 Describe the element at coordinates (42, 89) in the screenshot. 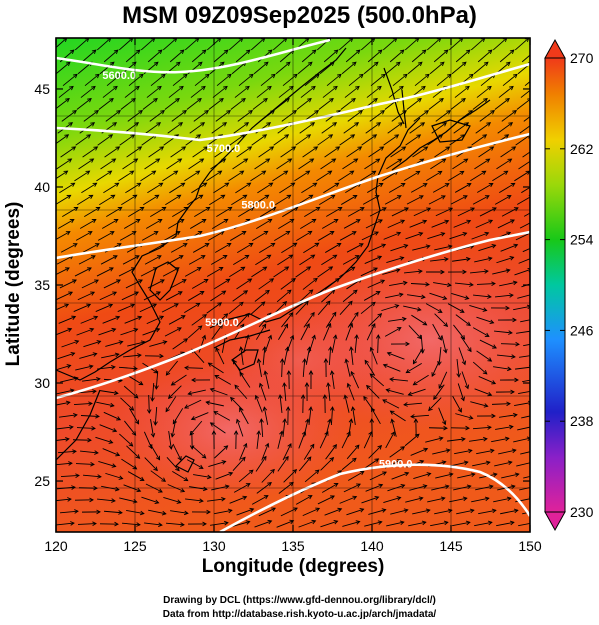

I see `y-tick-label: 45` at that location.